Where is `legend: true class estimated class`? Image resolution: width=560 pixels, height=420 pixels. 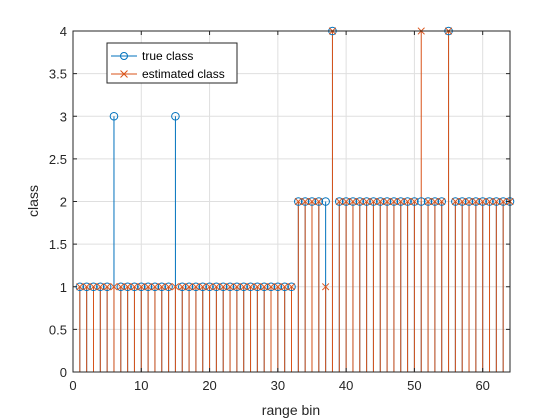 legend: true class estimated class is located at coordinates (172, 63).